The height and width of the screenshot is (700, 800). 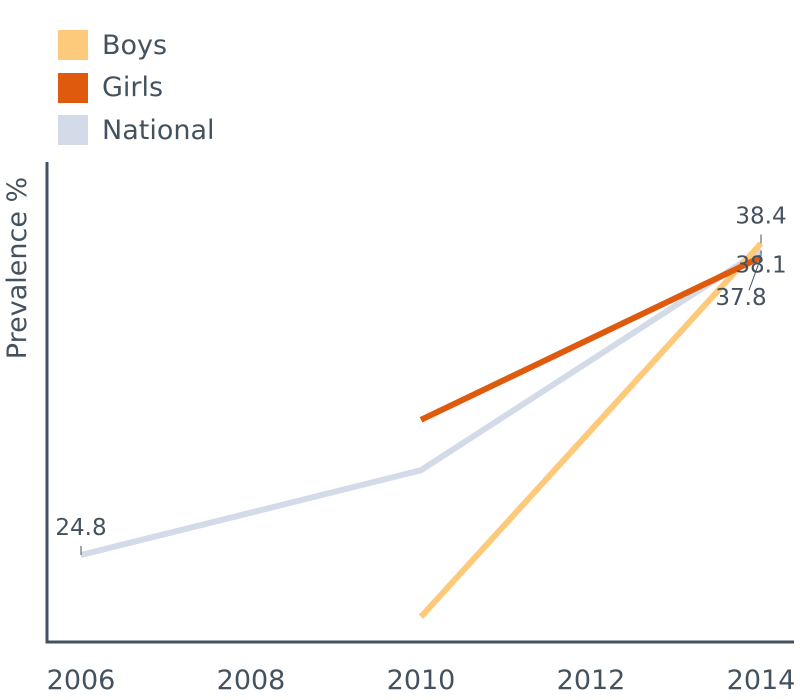 I want to click on x-tick-label-2012: 2012, so click(x=591, y=680).